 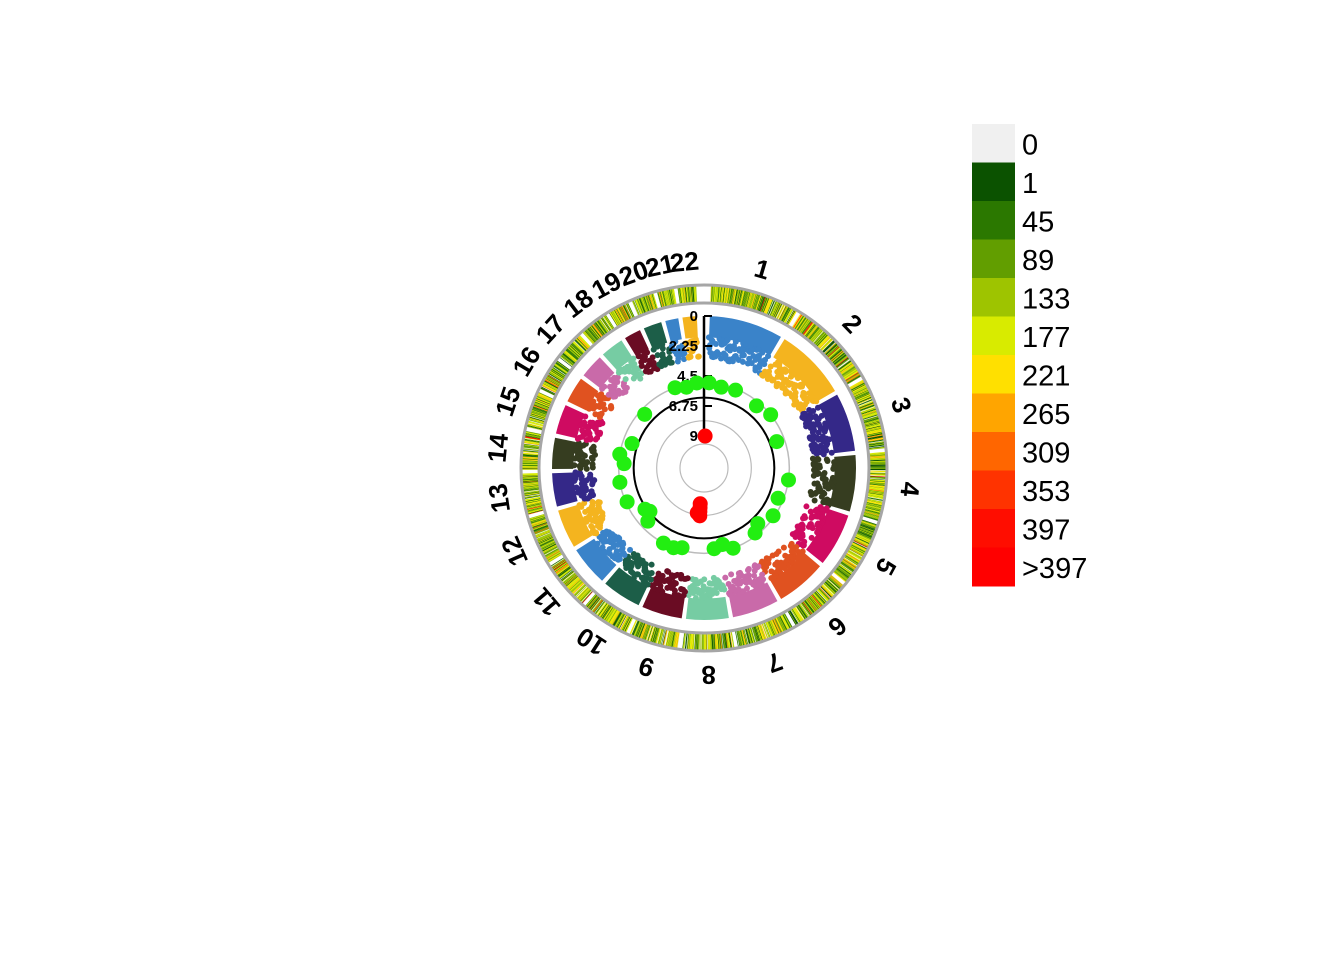 What do you see at coordinates (697, 513) in the screenshot?
I see `significant-point` at bounding box center [697, 513].